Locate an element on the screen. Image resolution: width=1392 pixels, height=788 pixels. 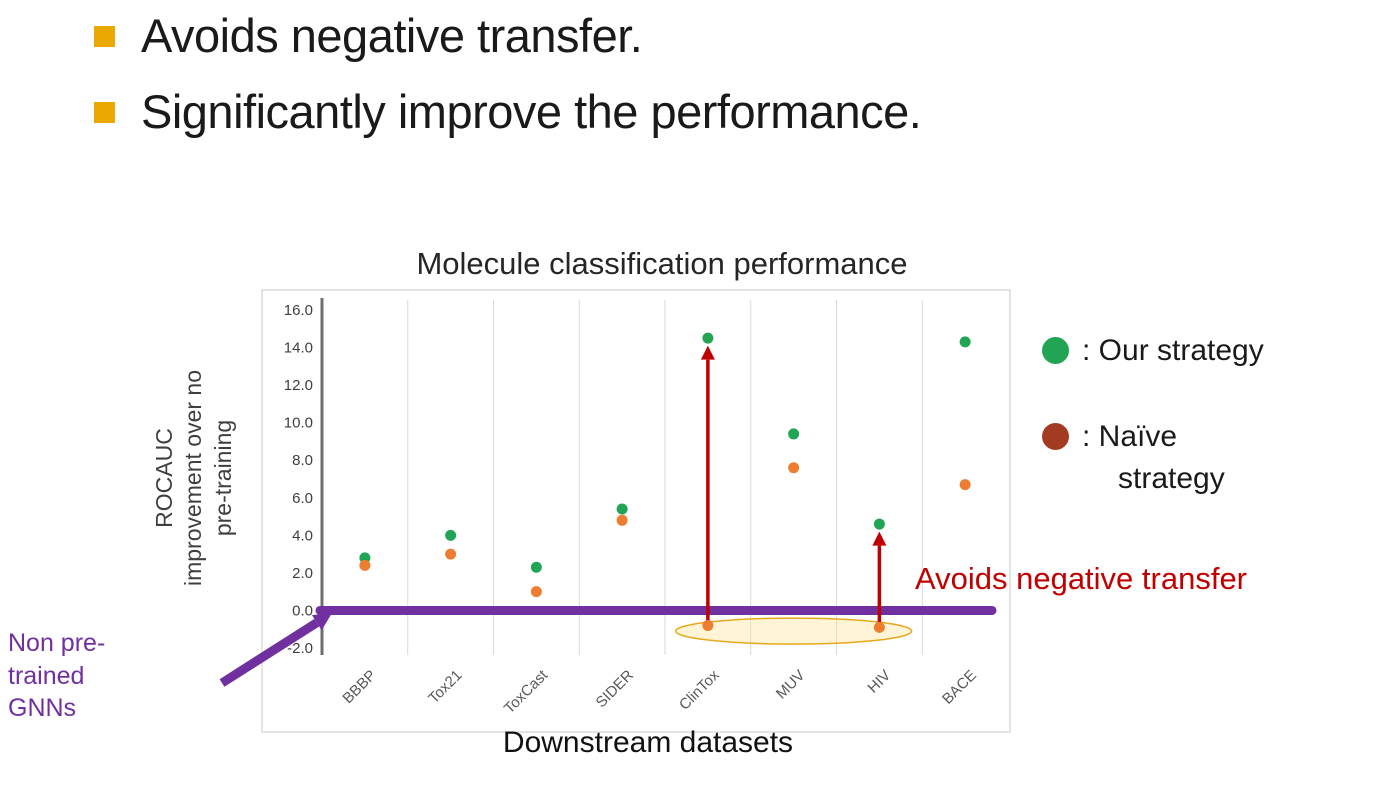
legend: : Our strategy : Naïve strategy is located at coordinates (1162, 437).